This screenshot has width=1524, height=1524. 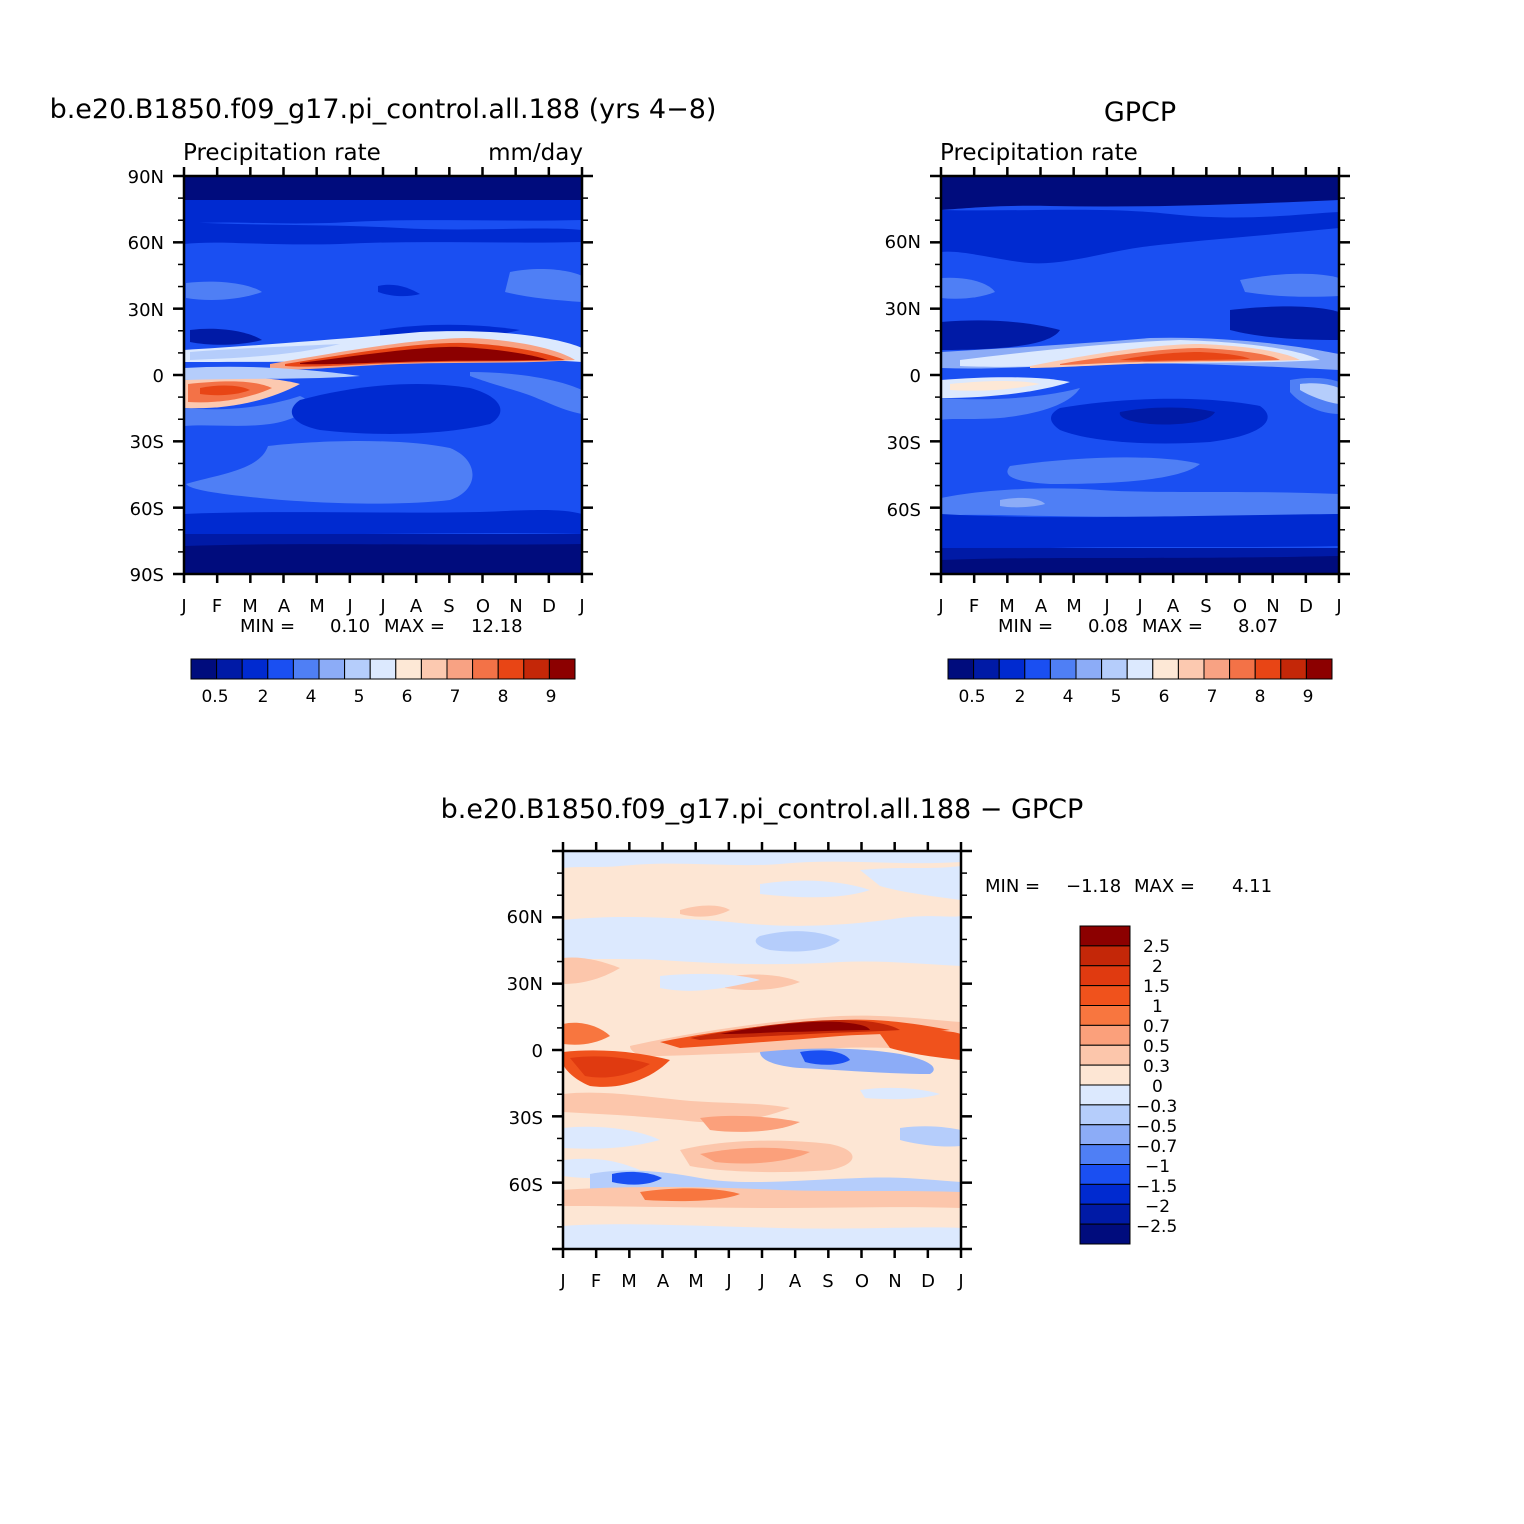 What do you see at coordinates (147, 575) in the screenshot?
I see `ytick-label: 90S` at bounding box center [147, 575].